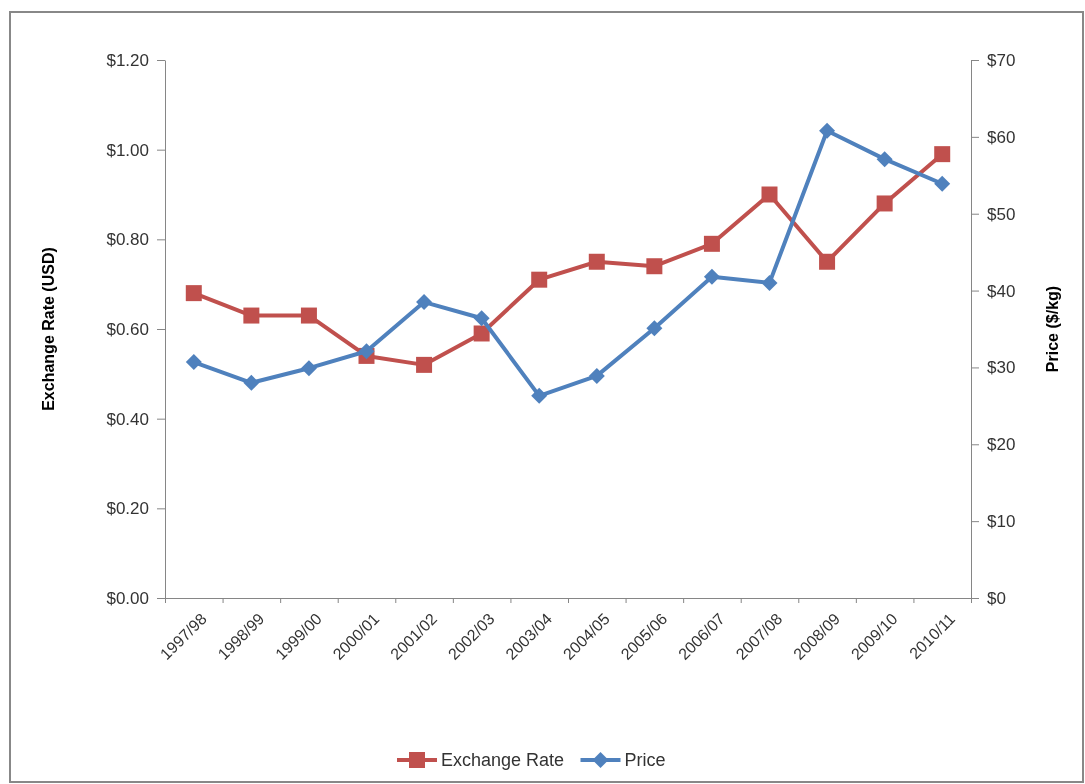 The width and height of the screenshot is (1085, 784). I want to click on y-tick-label: $1.20, so click(127, 60).